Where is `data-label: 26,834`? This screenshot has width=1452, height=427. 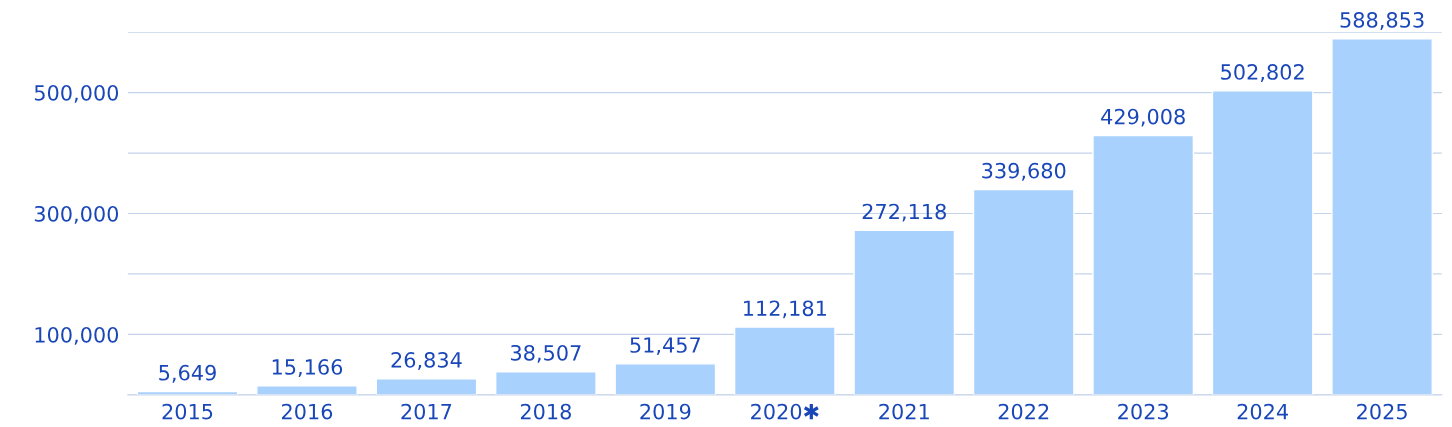
data-label: 26,834 is located at coordinates (426, 361).